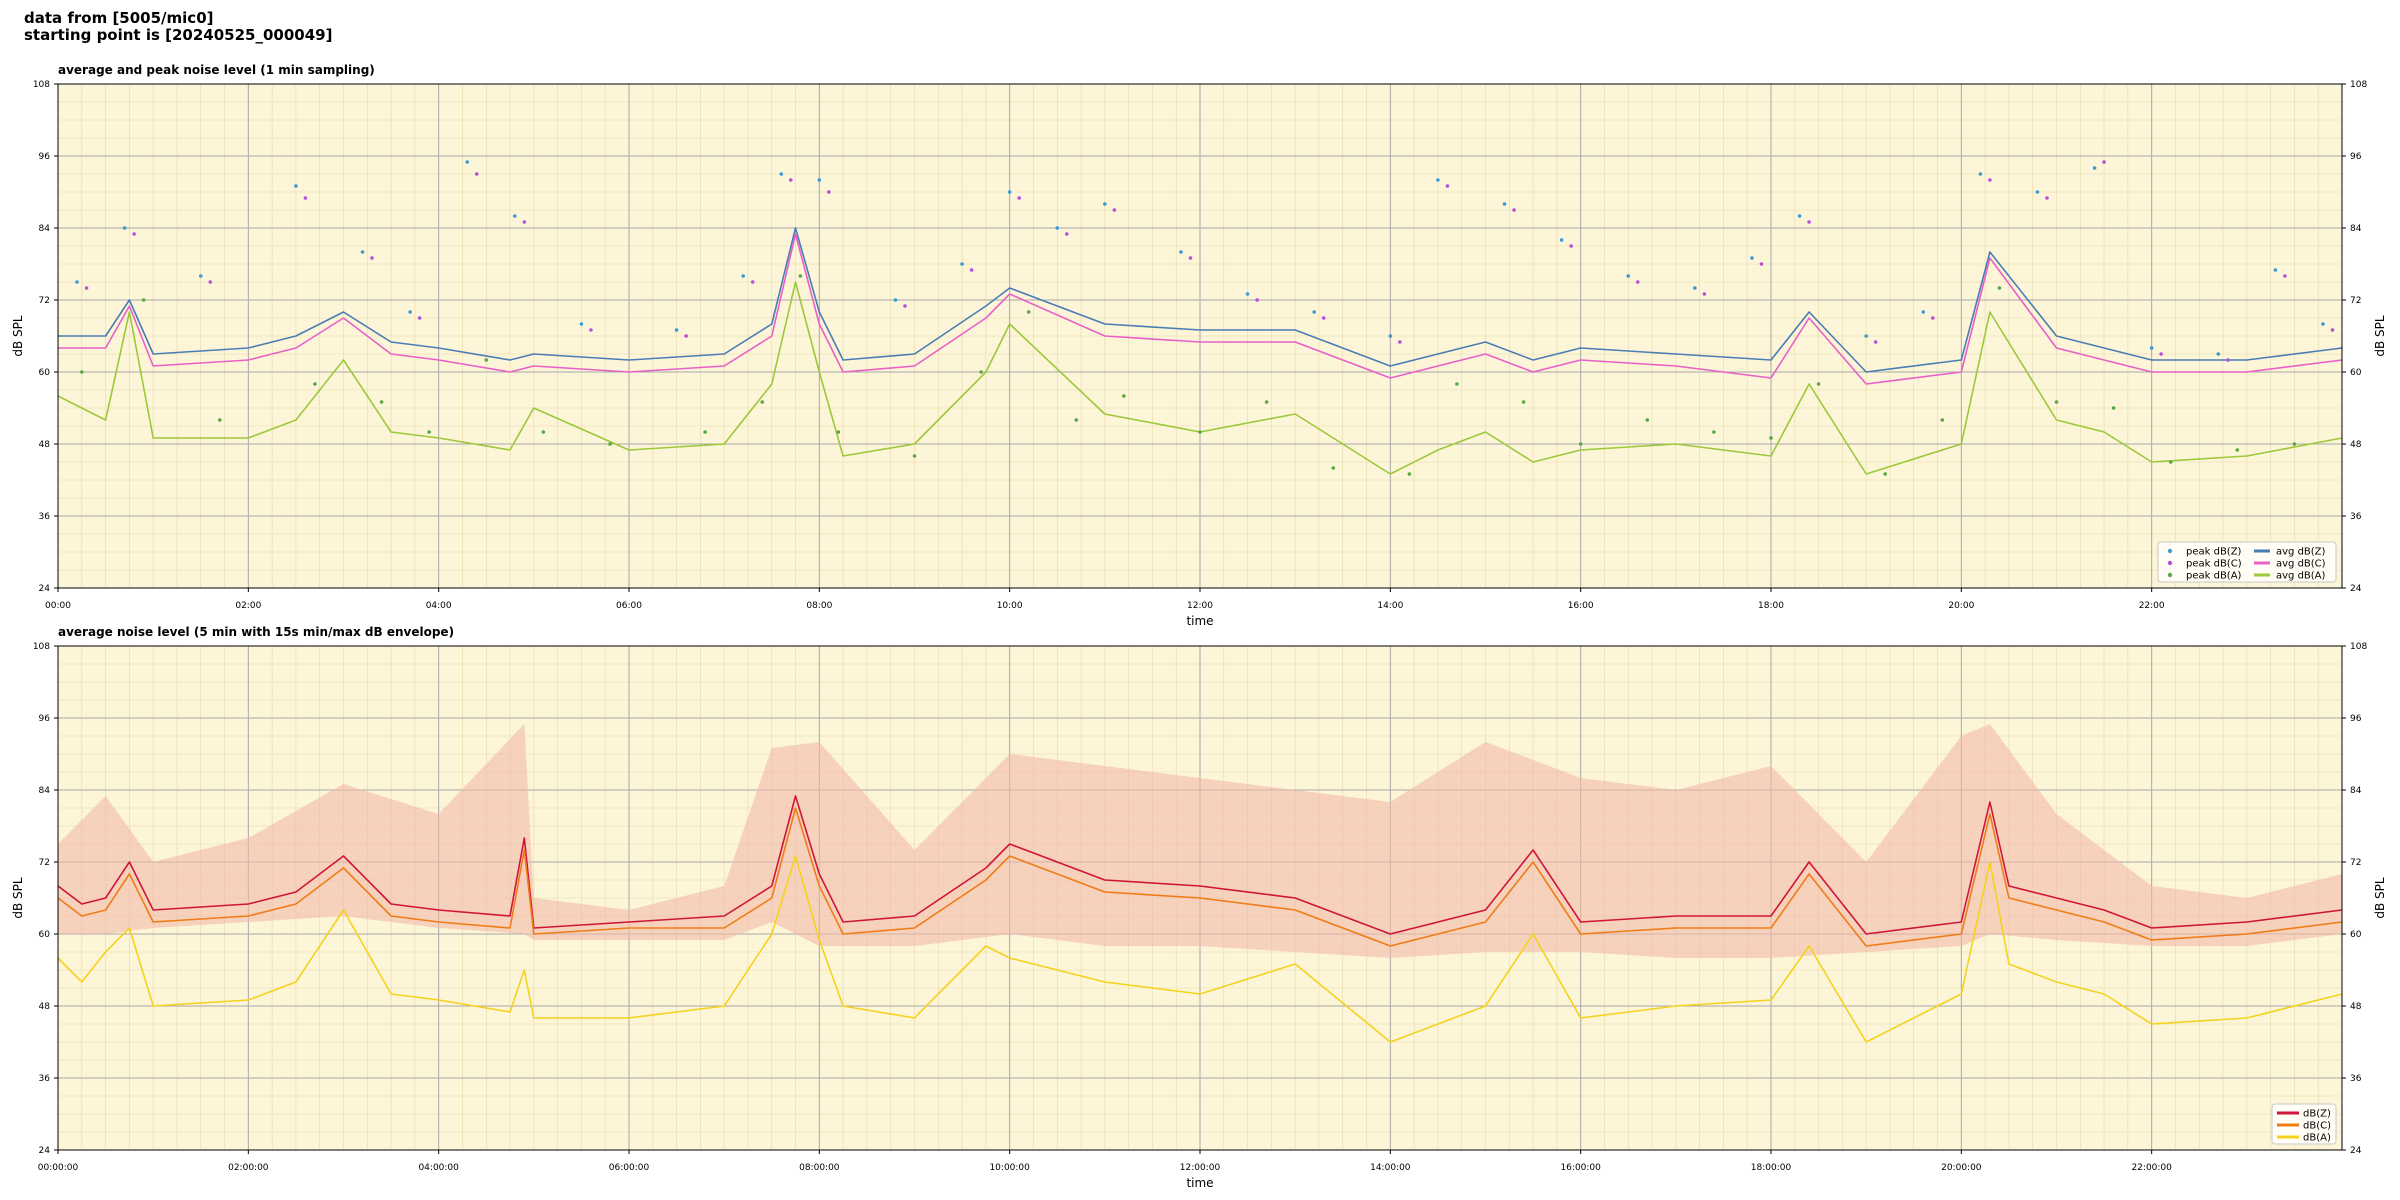 This screenshot has height=1200, width=2400. Describe the element at coordinates (2214, 576) in the screenshot. I see `legend-label: peak dB(A)` at that location.